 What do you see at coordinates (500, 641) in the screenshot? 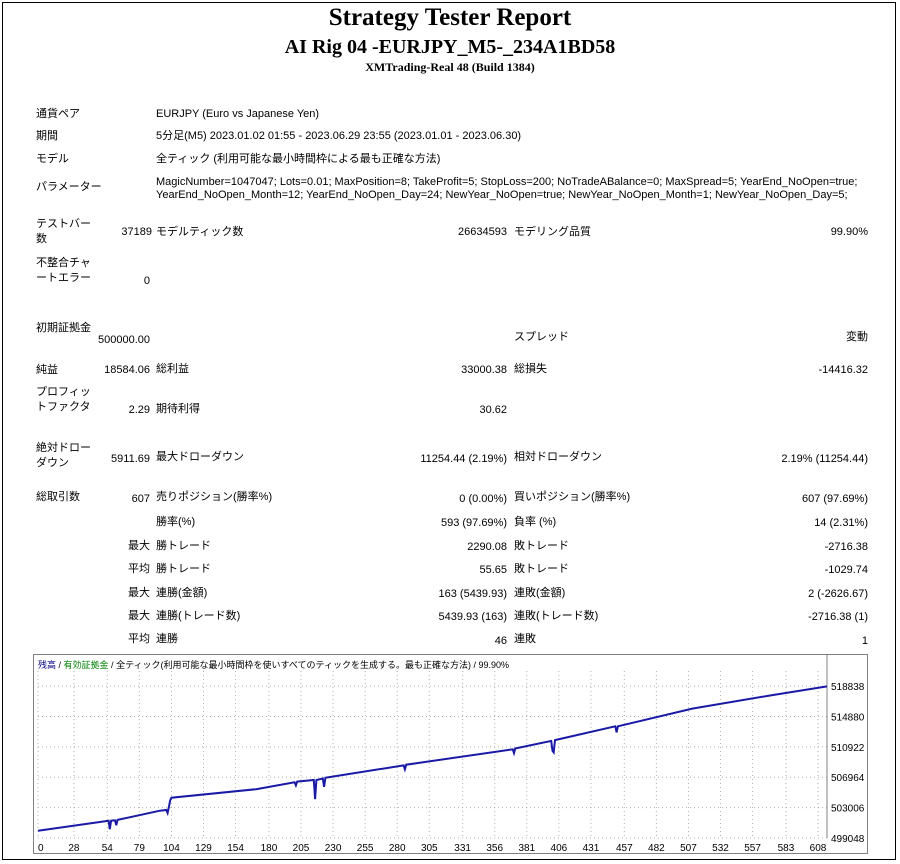
I see `avg-cons-wins-value: 46` at bounding box center [500, 641].